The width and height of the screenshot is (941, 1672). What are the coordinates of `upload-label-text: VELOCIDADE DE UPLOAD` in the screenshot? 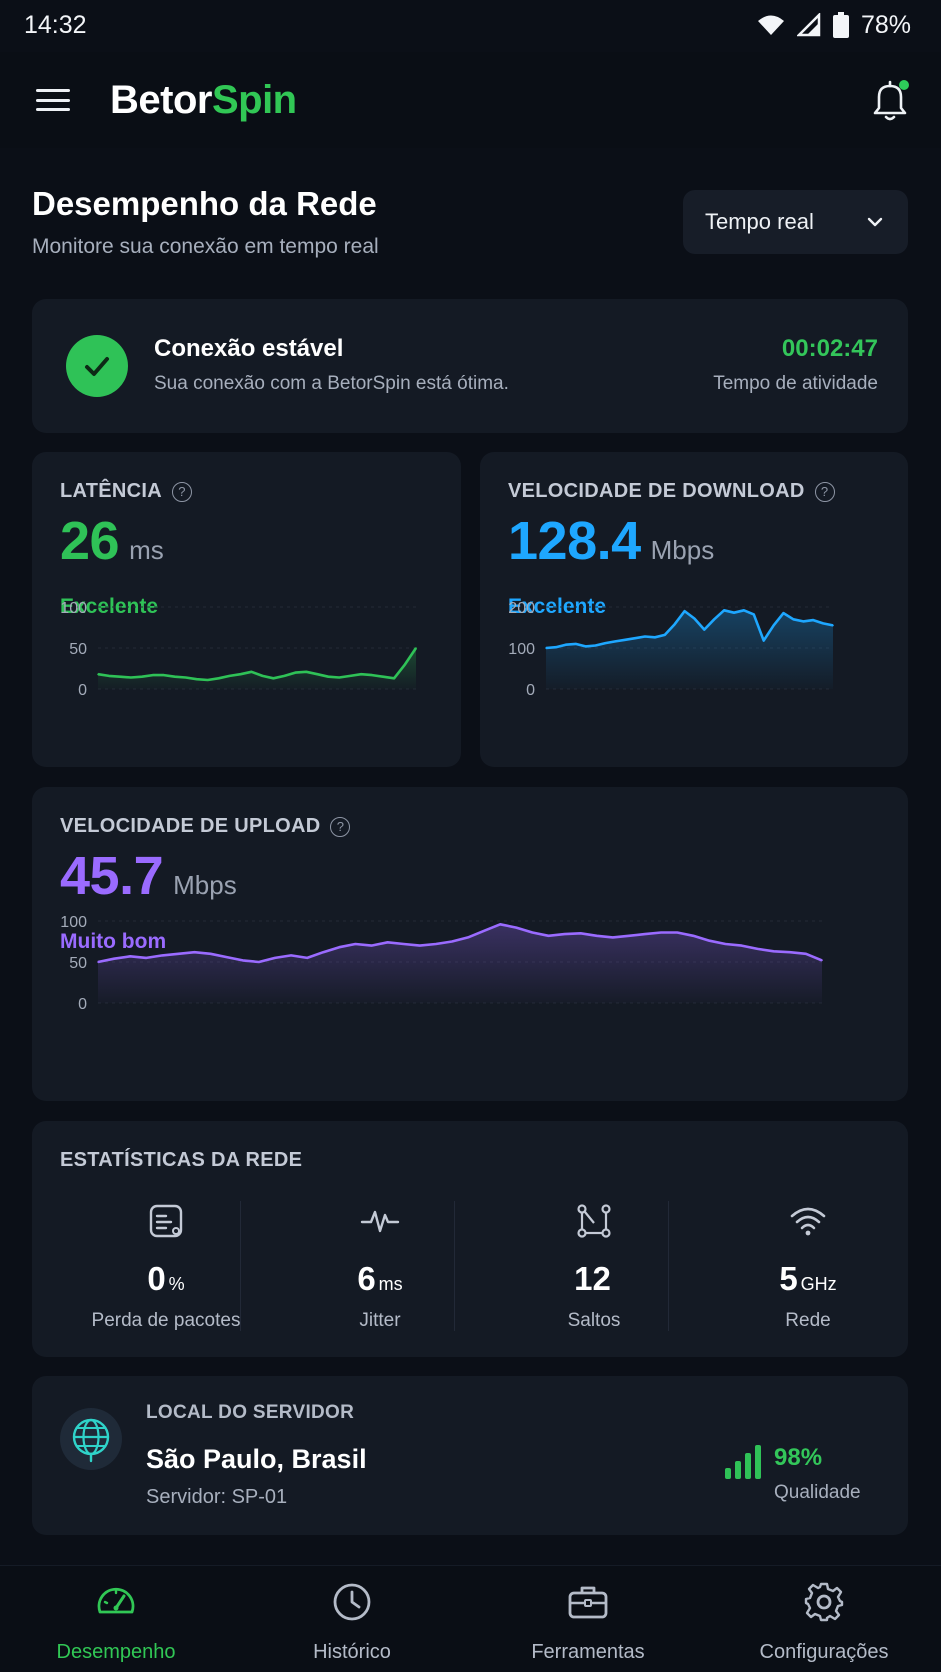 It's located at (190, 826).